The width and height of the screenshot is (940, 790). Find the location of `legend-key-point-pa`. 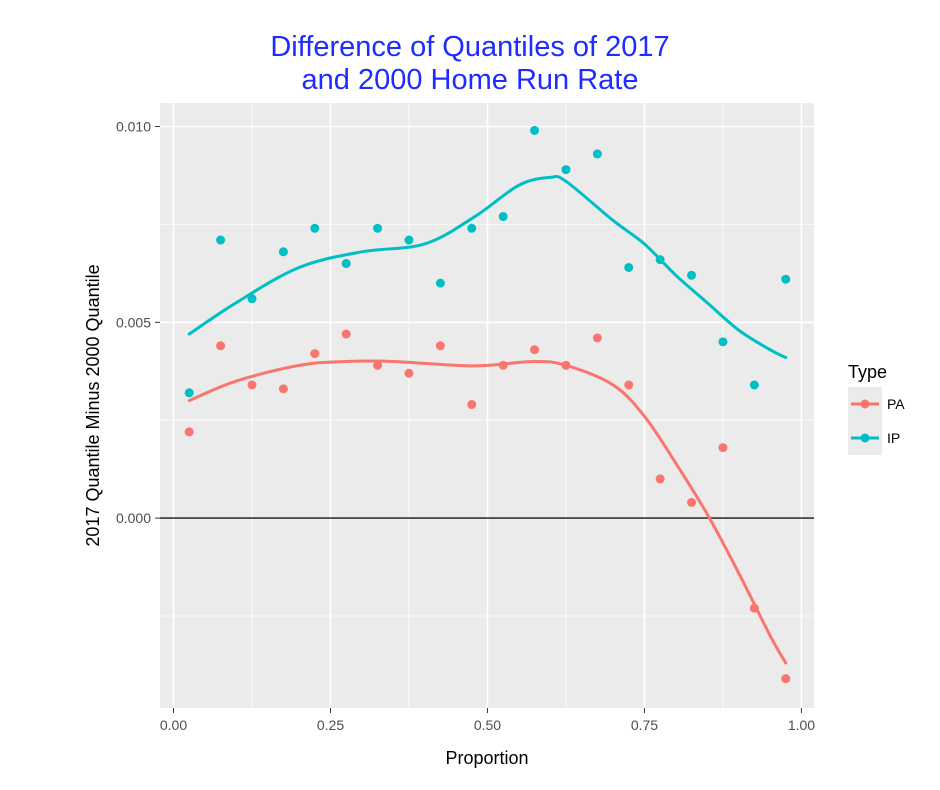

legend-key-point-pa is located at coordinates (865, 404).